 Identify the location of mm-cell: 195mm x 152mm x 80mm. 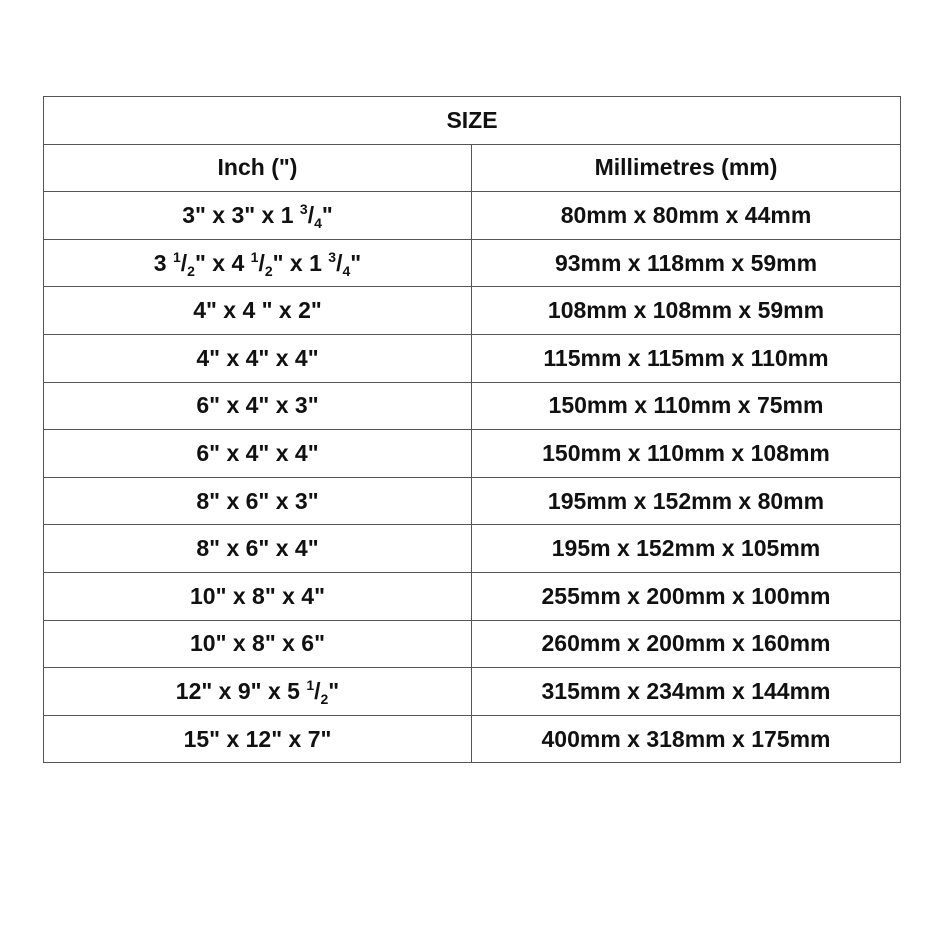
(686, 501).